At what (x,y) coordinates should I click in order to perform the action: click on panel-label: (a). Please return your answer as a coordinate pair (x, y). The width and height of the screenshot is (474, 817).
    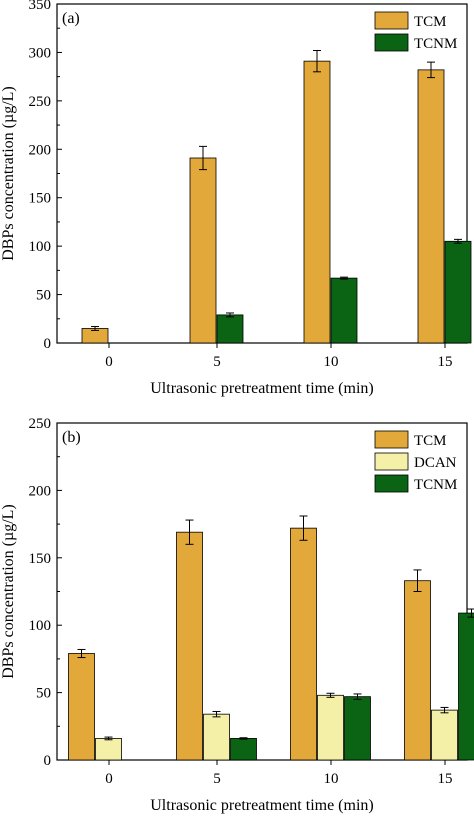
    Looking at the image, I should click on (71, 18).